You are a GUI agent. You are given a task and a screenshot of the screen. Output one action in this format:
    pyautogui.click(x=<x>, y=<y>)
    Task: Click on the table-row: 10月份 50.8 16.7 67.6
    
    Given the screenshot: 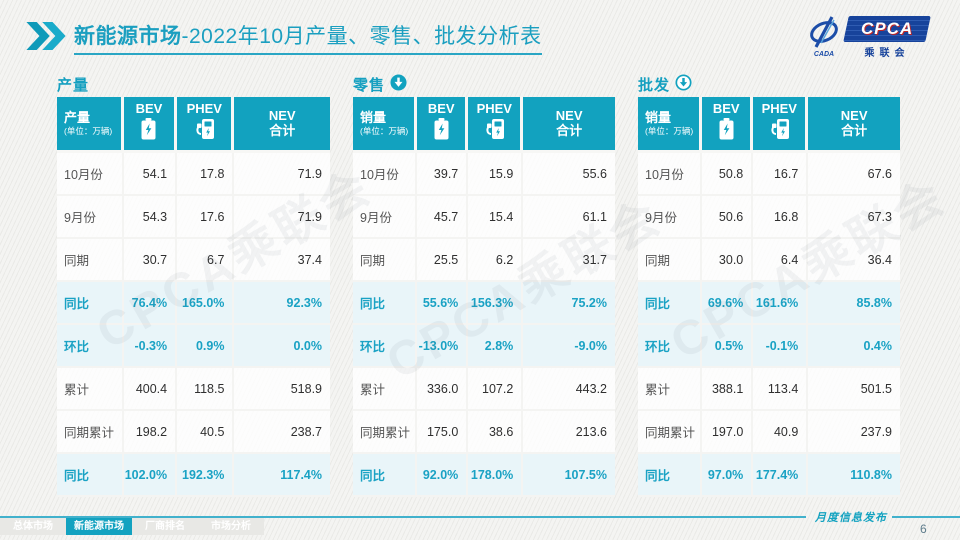 What is the action you would take?
    pyautogui.click(x=769, y=174)
    